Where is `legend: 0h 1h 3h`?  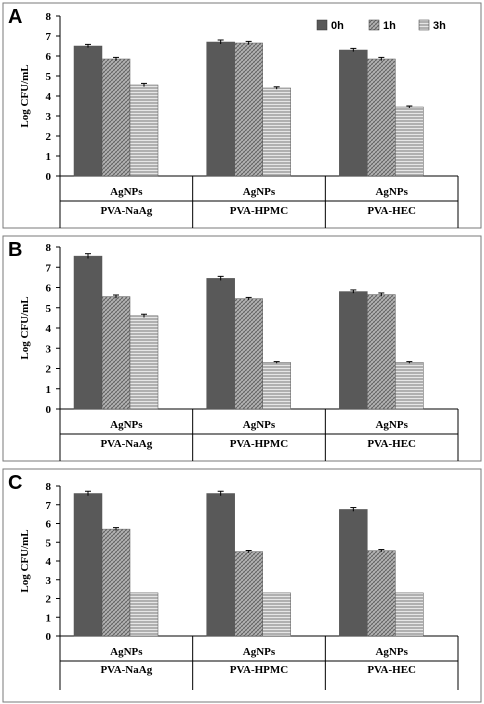
legend: 0h 1h 3h is located at coordinates (381, 25).